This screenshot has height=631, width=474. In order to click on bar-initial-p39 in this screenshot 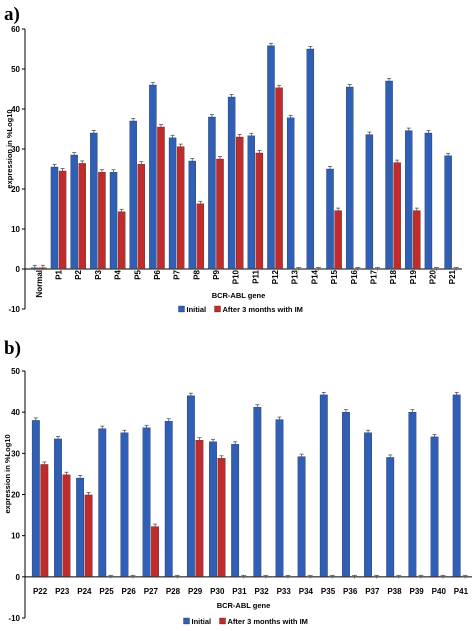, I will do `click(412, 494)`.